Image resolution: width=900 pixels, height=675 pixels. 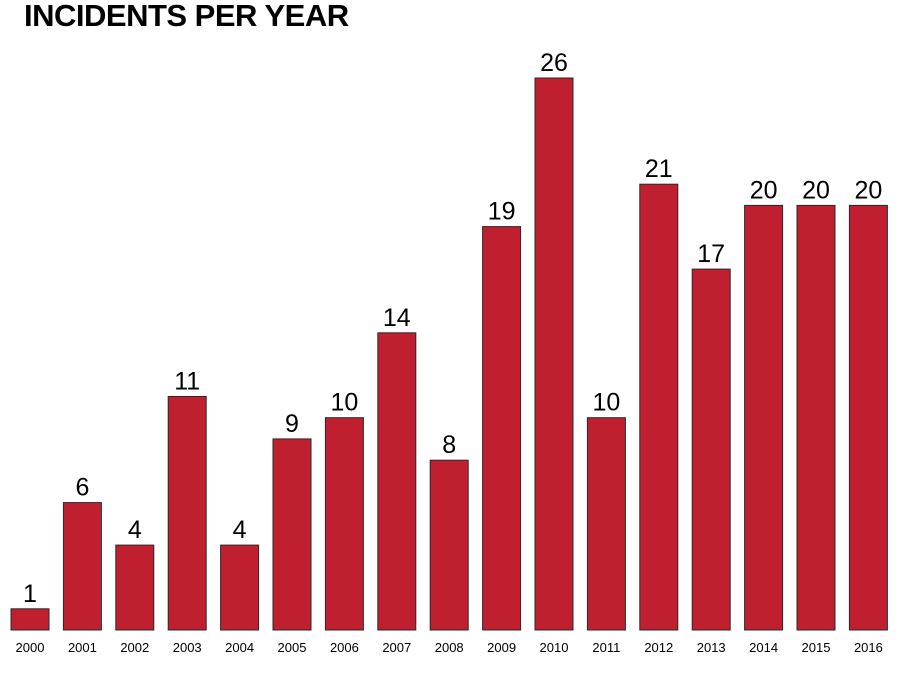 What do you see at coordinates (135, 530) in the screenshot?
I see `value-label-2002: 4` at bounding box center [135, 530].